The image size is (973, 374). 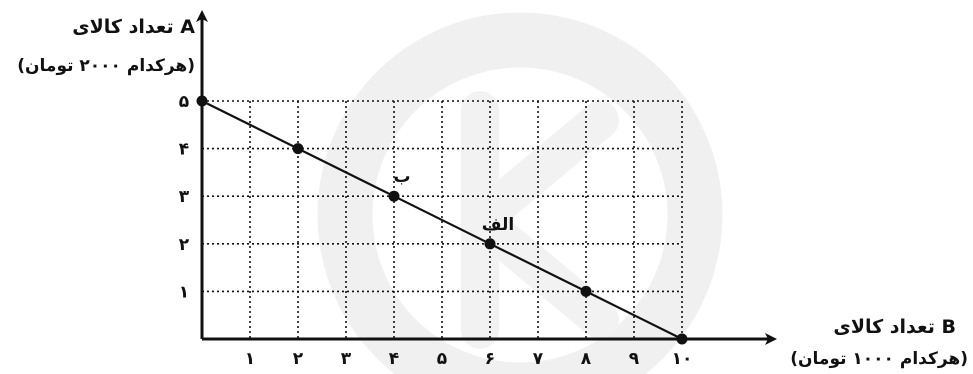 What do you see at coordinates (879, 342) in the screenshot?
I see `x-axis-title: تعداد کالای B (هرکدام ۱۰۰۰ تومان)` at bounding box center [879, 342].